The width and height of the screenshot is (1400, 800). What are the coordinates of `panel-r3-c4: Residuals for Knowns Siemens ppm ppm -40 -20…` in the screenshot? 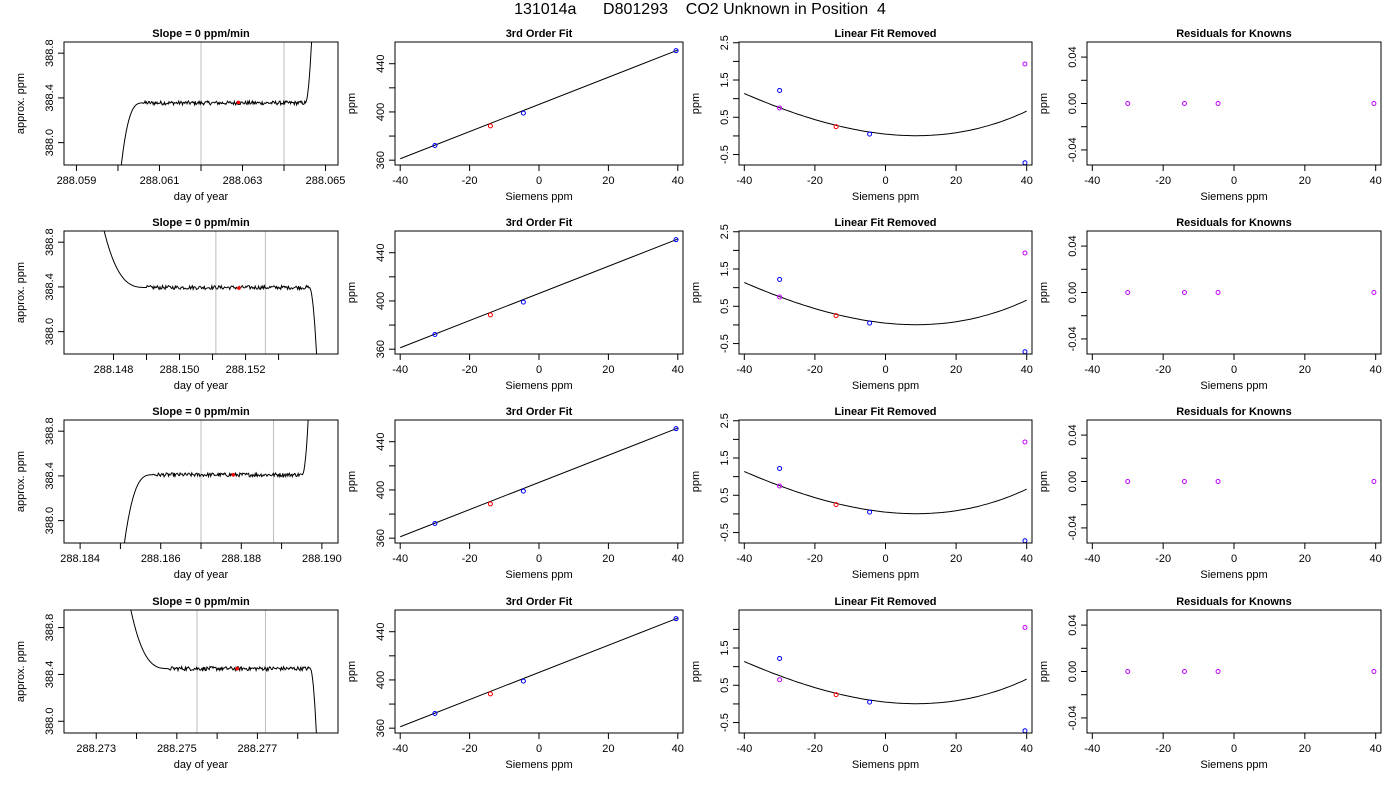 It's located at (1210, 493).